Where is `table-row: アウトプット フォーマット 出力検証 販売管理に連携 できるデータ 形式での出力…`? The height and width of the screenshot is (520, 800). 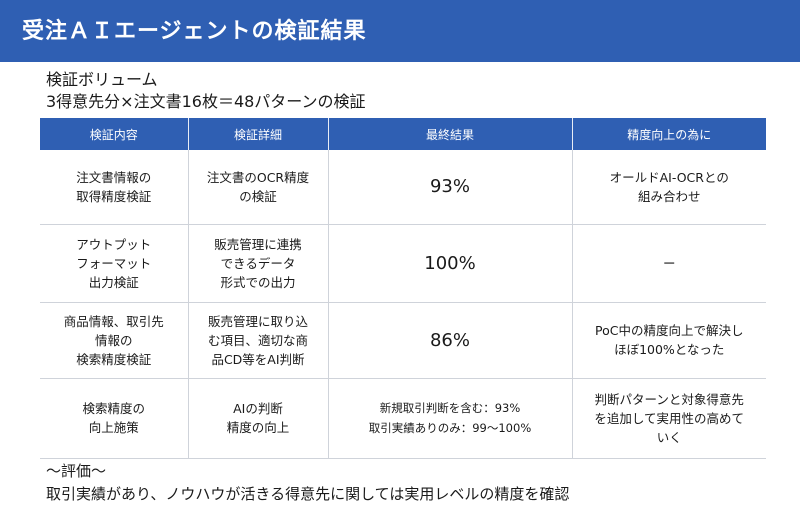
table-row: アウトプット フォーマット 出力検証 販売管理に連携 できるデータ 形式での出力… is located at coordinates (403, 263).